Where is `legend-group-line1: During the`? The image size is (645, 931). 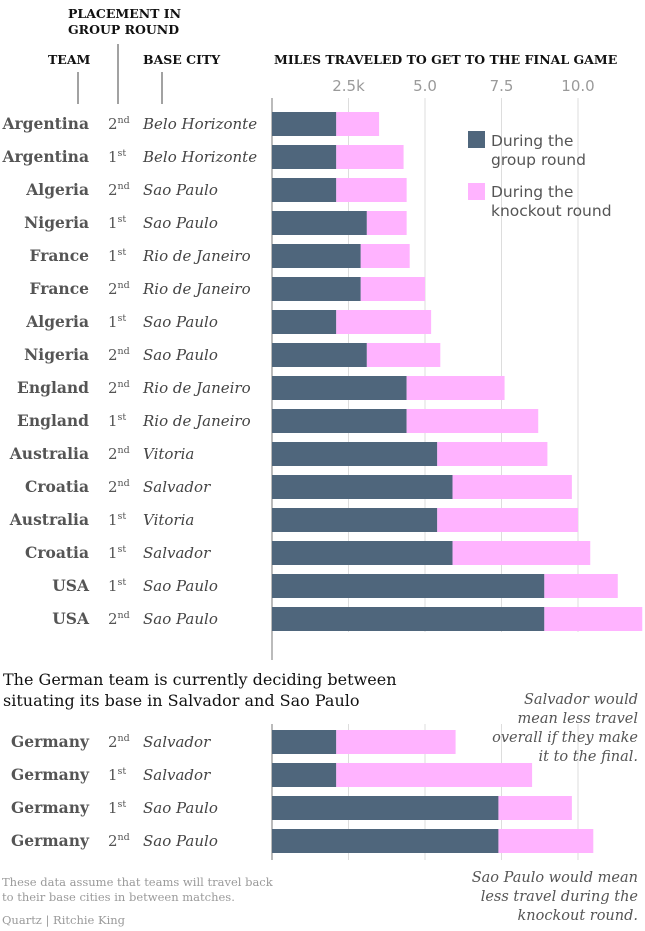 legend-group-line1: During the is located at coordinates (532, 141).